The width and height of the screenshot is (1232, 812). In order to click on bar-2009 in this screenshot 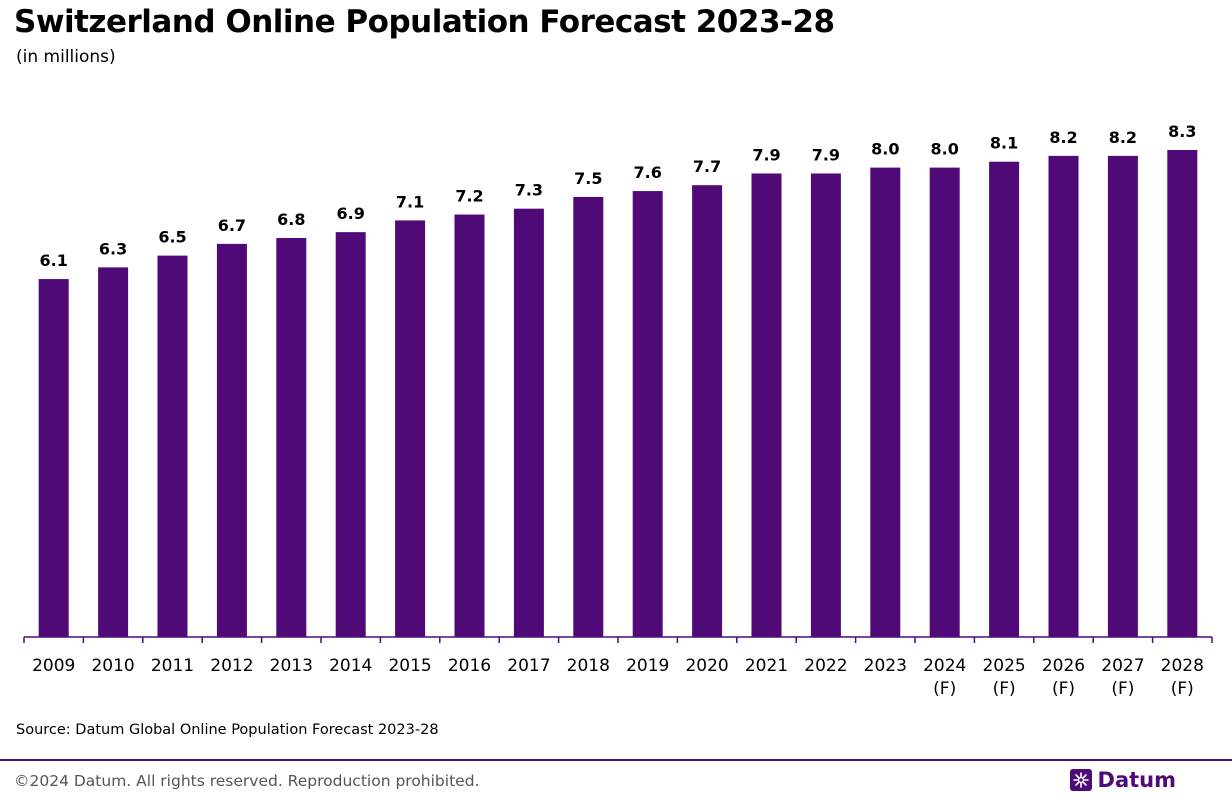, I will do `click(53, 458)`.